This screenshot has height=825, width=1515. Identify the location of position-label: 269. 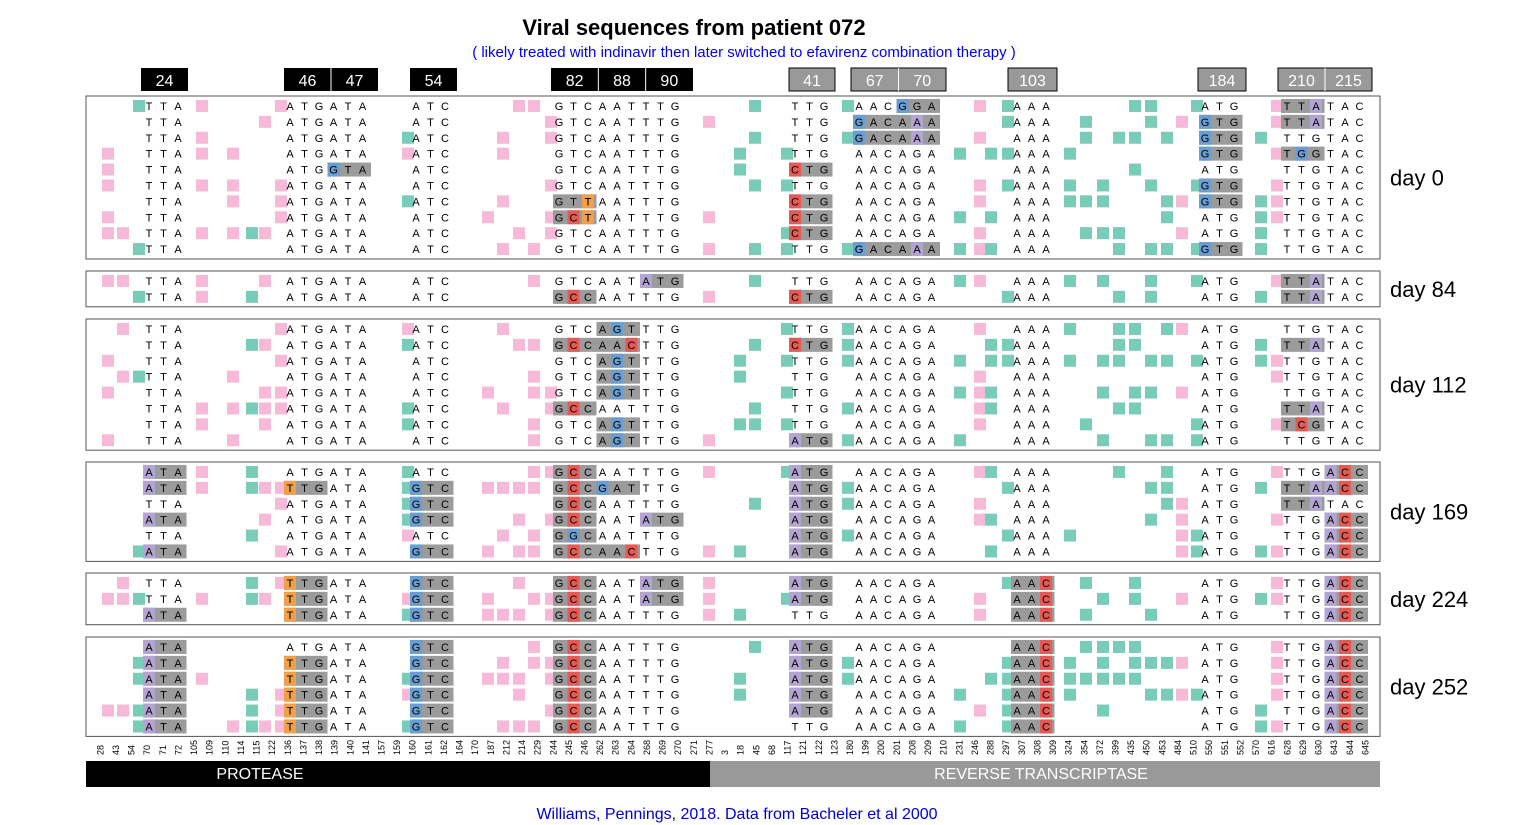
(663, 747).